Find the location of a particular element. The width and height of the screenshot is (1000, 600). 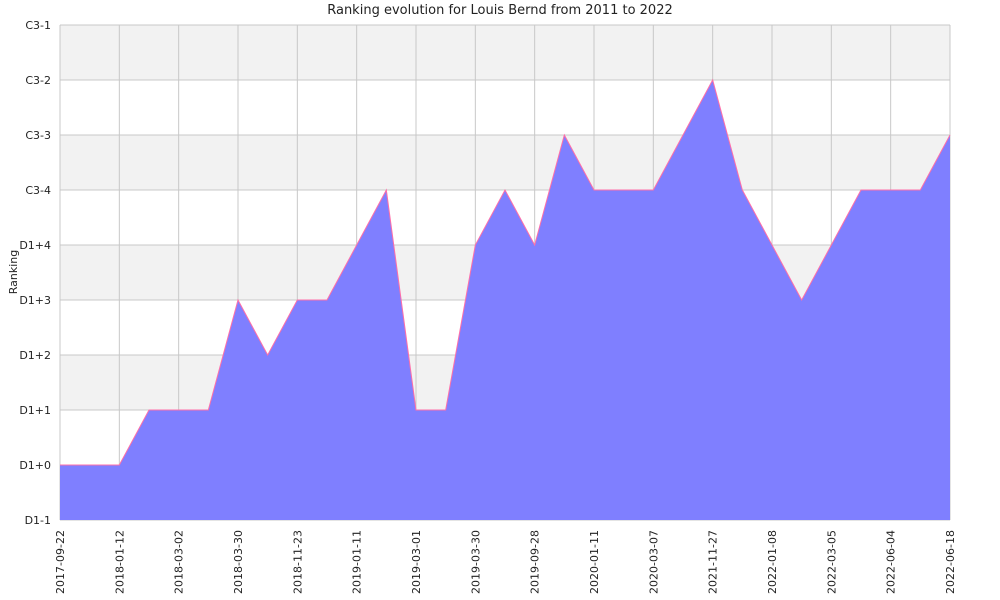

x-tick-label: 2018-11-23 is located at coordinates (297, 562).